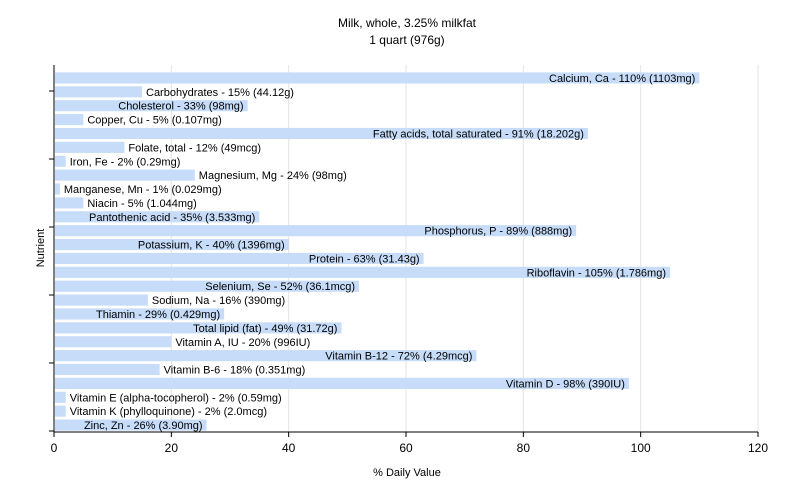 Image resolution: width=800 pixels, height=500 pixels. Describe the element at coordinates (289, 448) in the screenshot. I see `x-tick-label: 40` at that location.